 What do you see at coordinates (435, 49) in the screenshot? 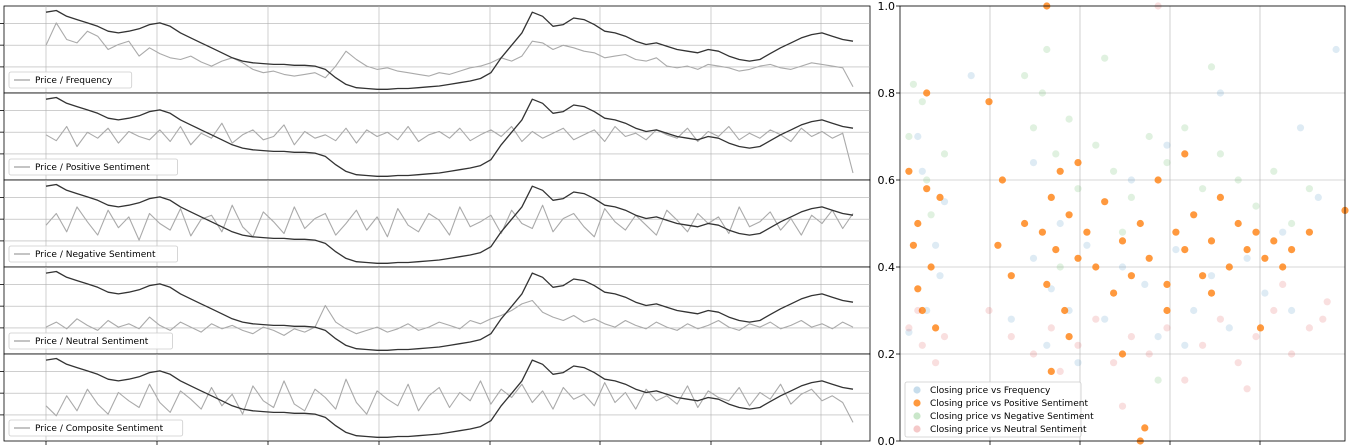
I see `line-panel: Price / Frequency` at bounding box center [435, 49].